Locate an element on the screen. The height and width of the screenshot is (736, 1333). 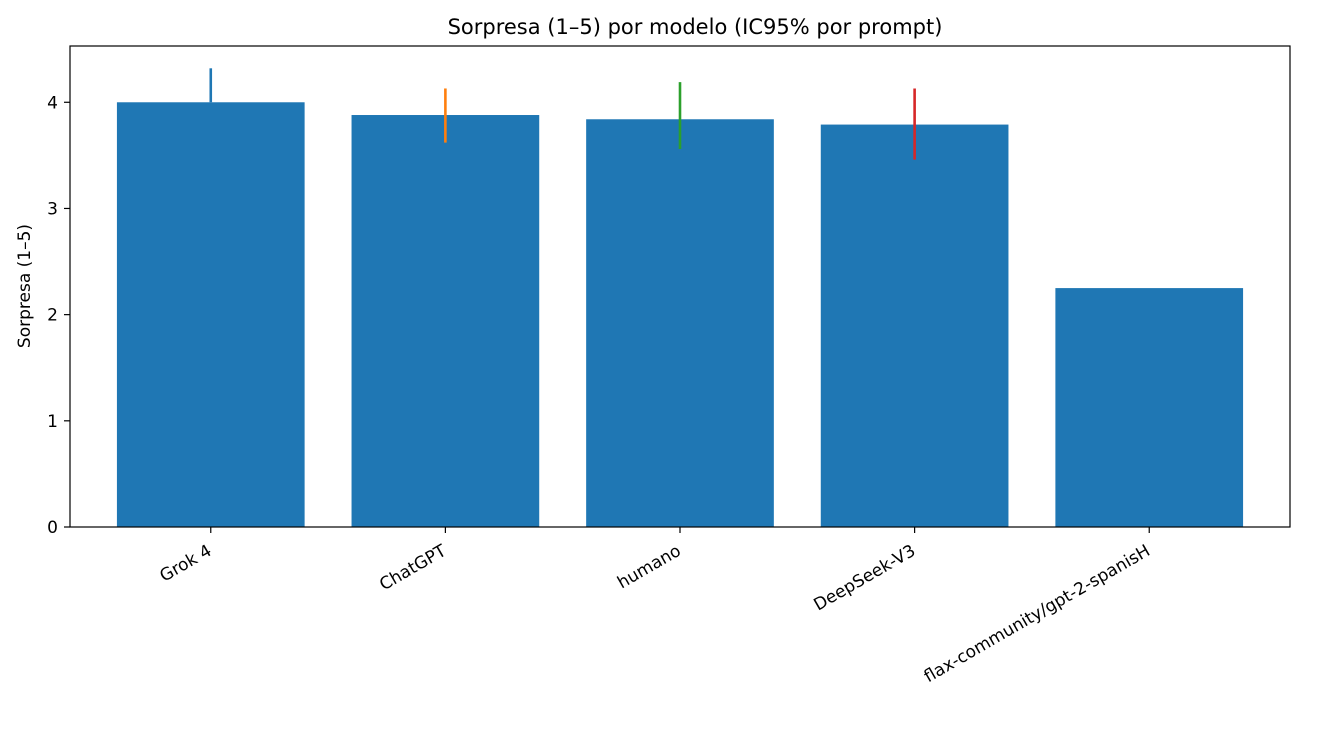
y-tick-label: 2 is located at coordinates (52, 316).